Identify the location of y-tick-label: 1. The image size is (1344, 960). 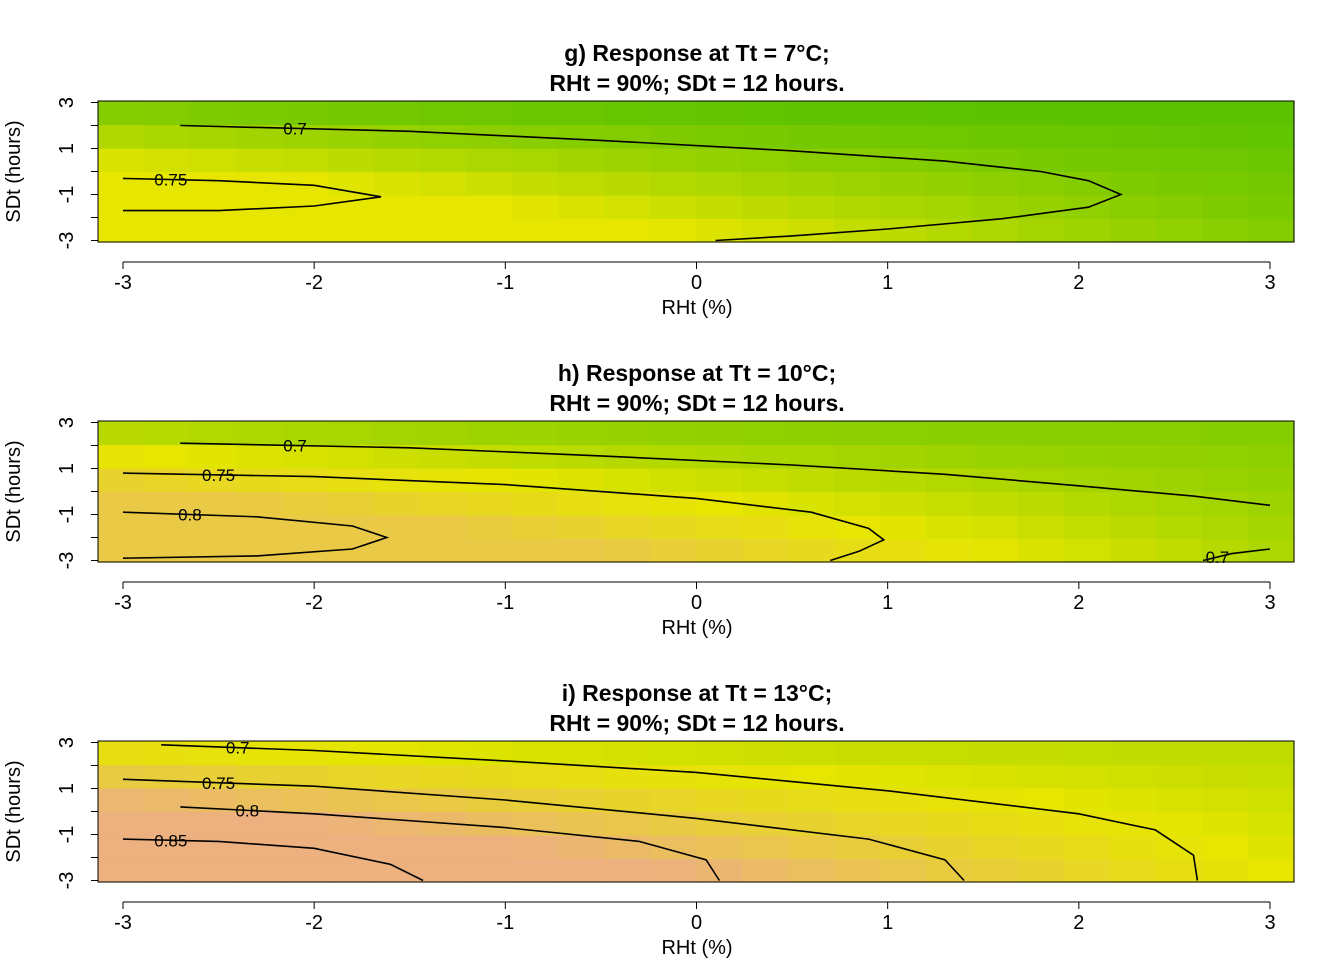
(67, 148).